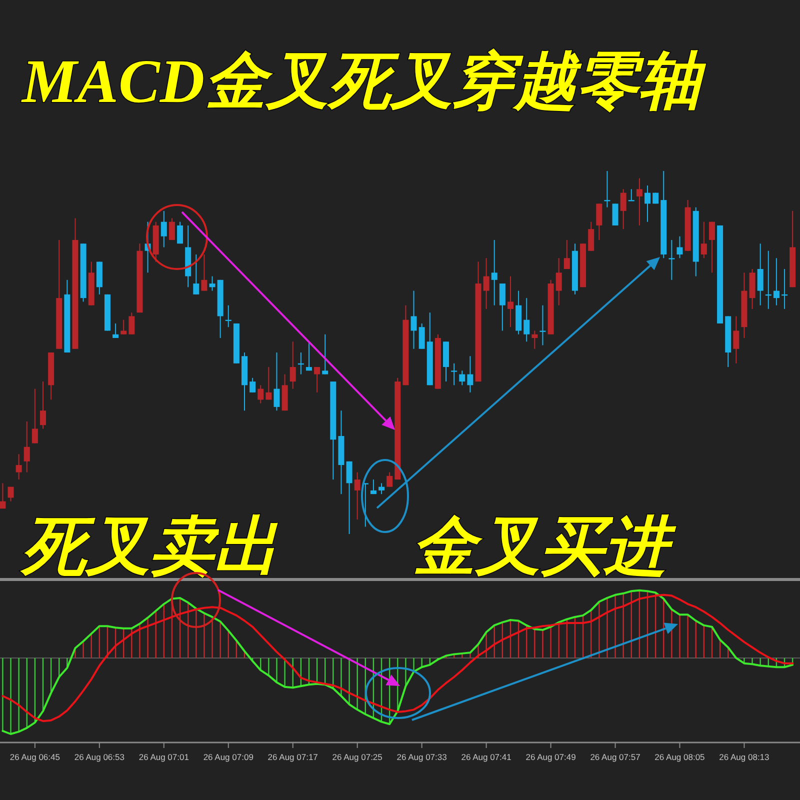  What do you see at coordinates (680, 757) in the screenshot?
I see `x-tick-label: 26 Aug 08:05` at bounding box center [680, 757].